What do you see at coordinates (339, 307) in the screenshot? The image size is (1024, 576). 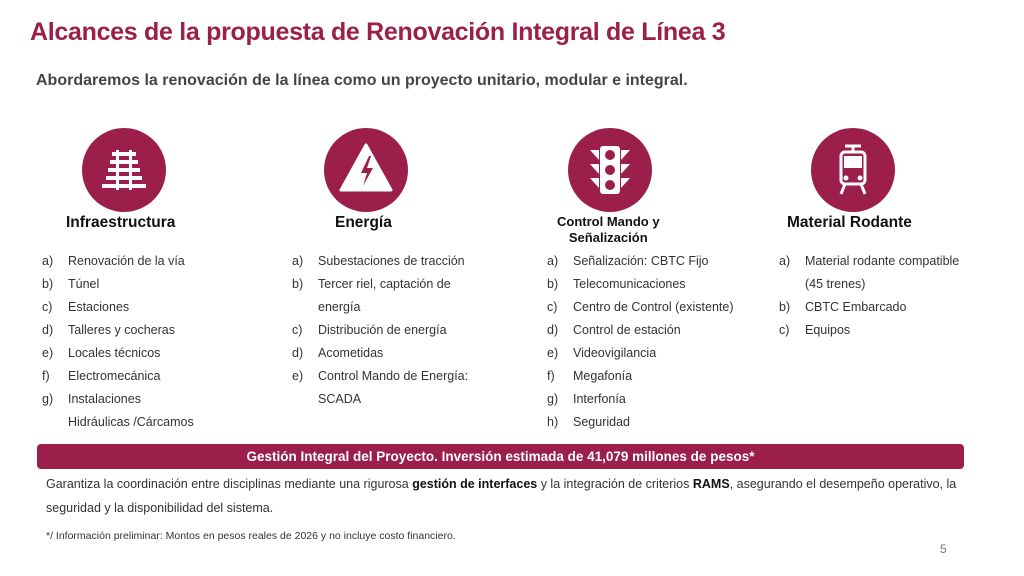 I see `item-text: energía` at bounding box center [339, 307].